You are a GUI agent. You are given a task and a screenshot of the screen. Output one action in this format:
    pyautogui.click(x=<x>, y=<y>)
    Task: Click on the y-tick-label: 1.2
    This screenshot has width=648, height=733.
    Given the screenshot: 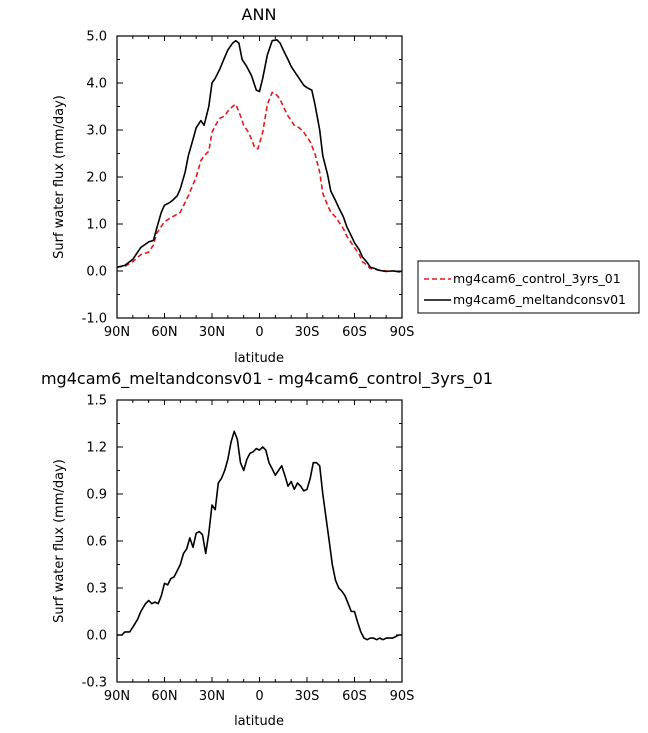 What is the action you would take?
    pyautogui.click(x=96, y=448)
    